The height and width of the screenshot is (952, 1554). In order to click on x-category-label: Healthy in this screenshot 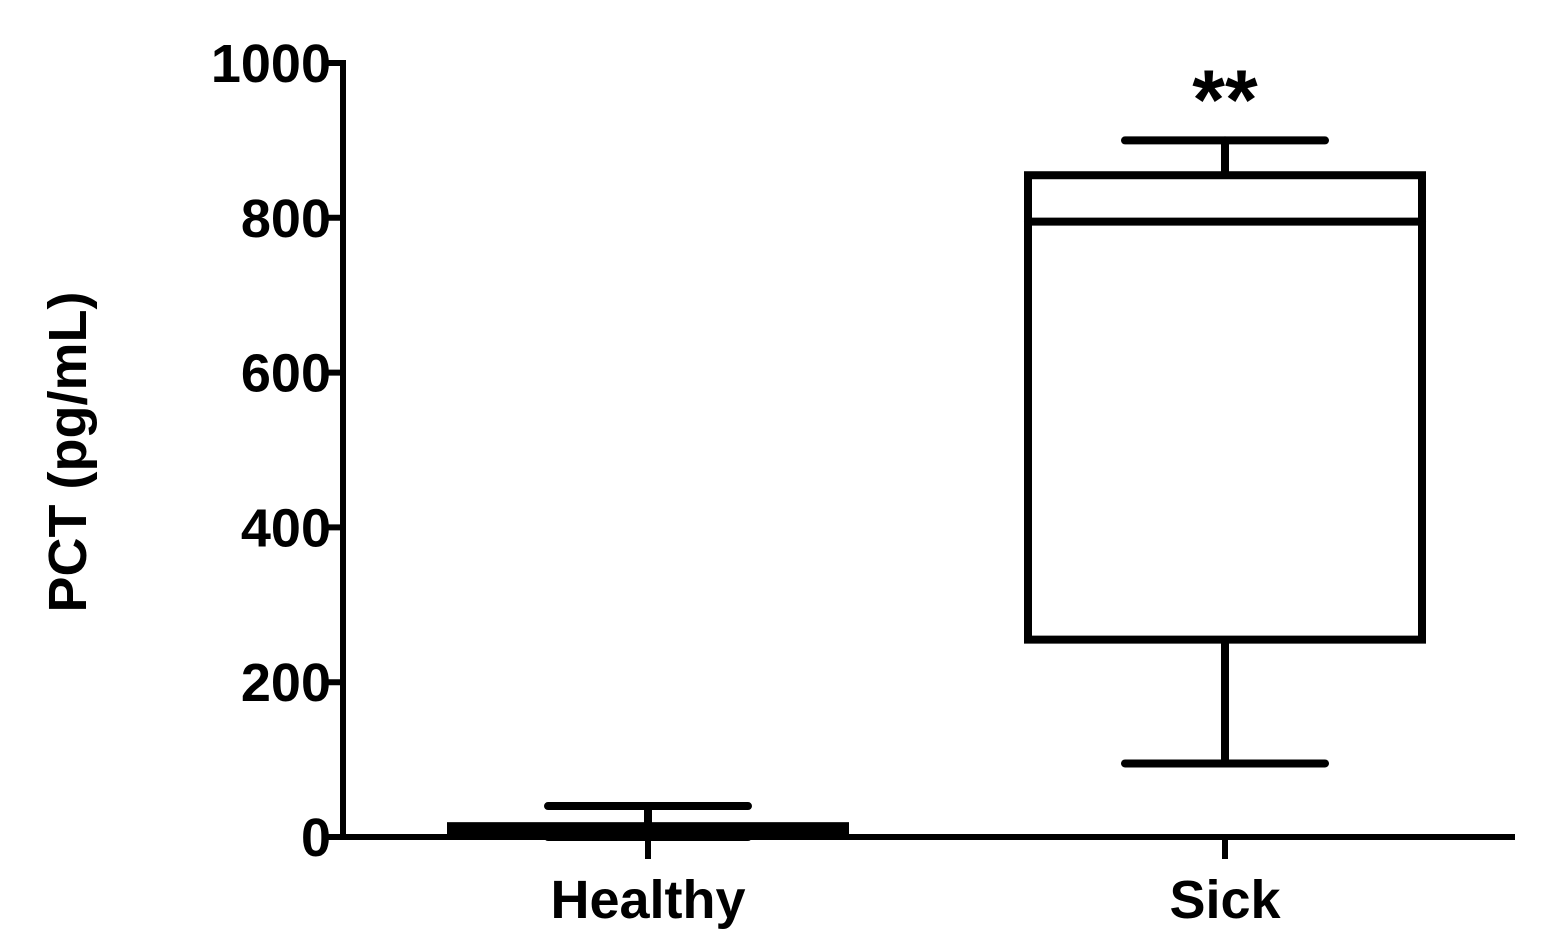, I will do `click(647, 900)`.